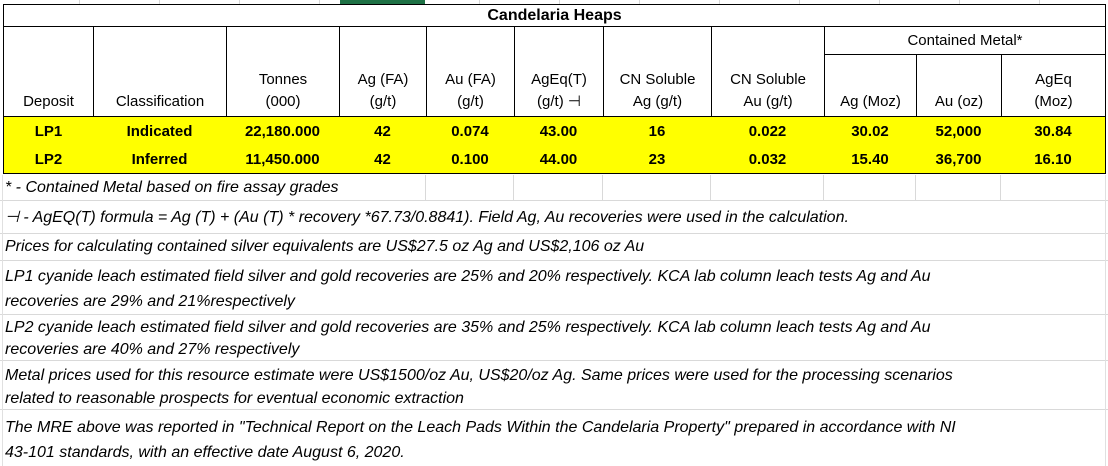 This screenshot has height=466, width=1108. Describe the element at coordinates (1053, 159) in the screenshot. I see `cell-lp2-ageq-moz: 16.10` at that location.